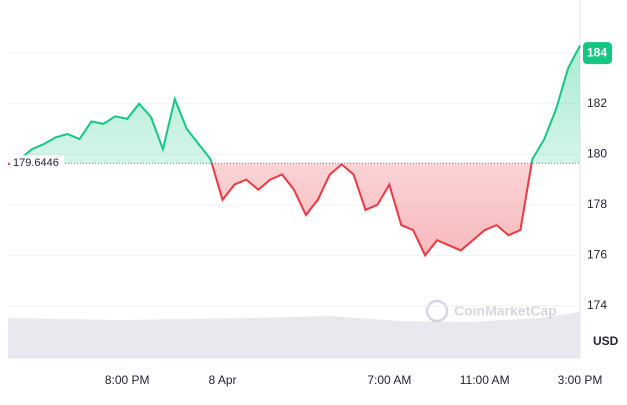  Describe the element at coordinates (597, 305) in the screenshot. I see `y-tick-label: 174` at that location.